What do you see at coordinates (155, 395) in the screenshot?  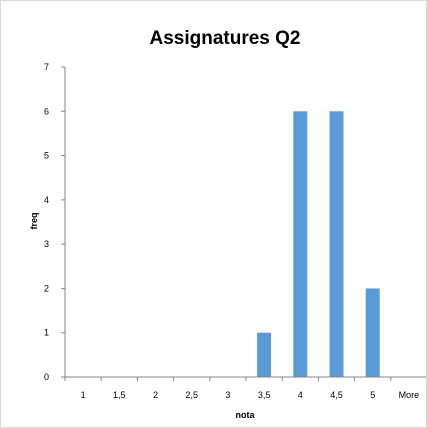 I see `x-tick-label: 2` at bounding box center [155, 395].